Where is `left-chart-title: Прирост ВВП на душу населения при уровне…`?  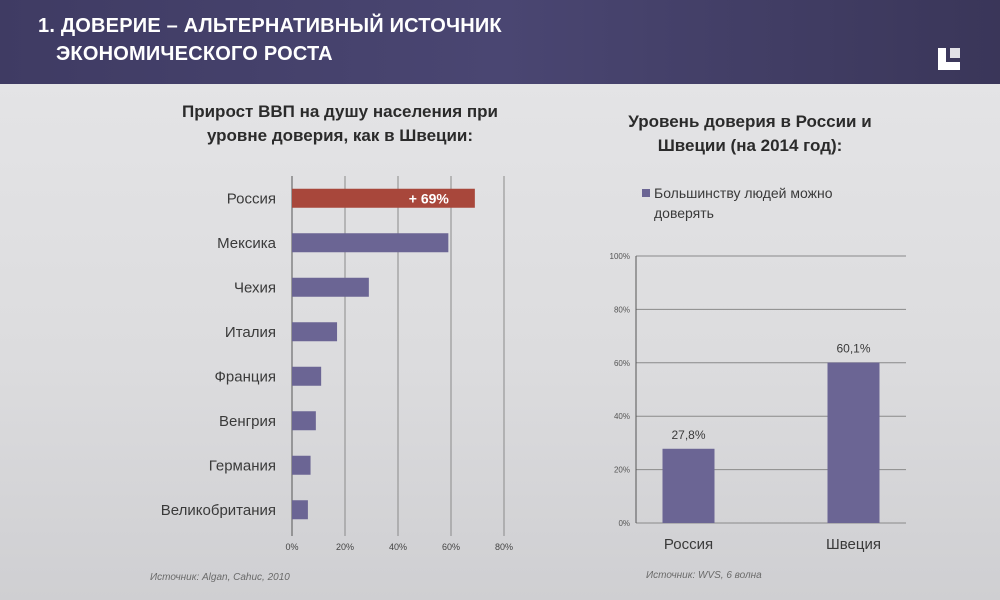 left-chart-title: Прирост ВВП на душу населения при уровне… is located at coordinates (340, 124).